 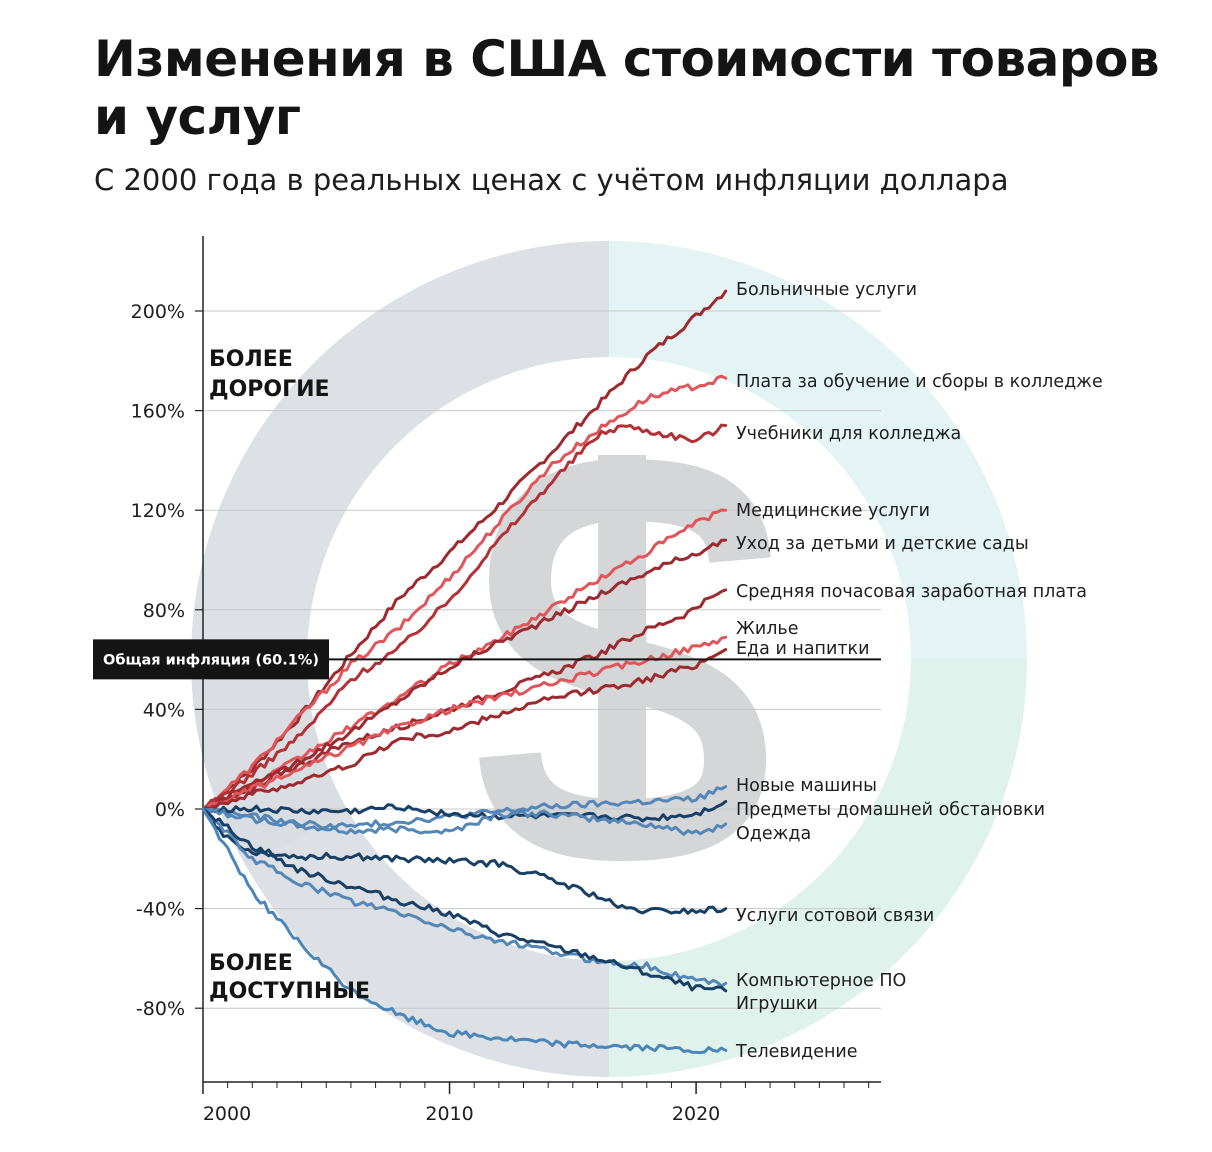 I want to click on series-label: Плата за обучение и сборы в колледже, so click(x=919, y=382).